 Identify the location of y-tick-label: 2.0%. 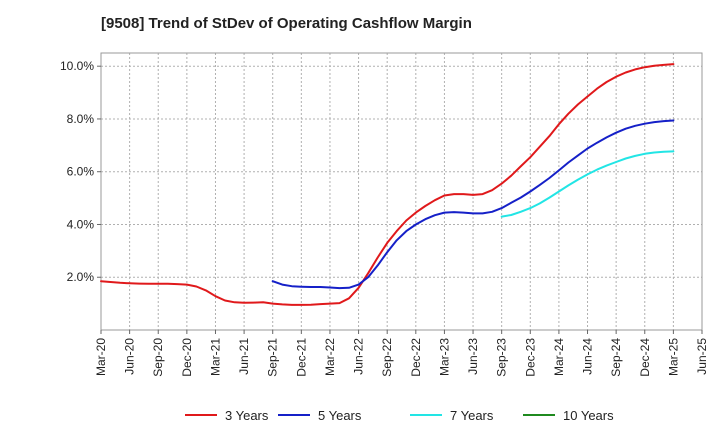
(81, 277).